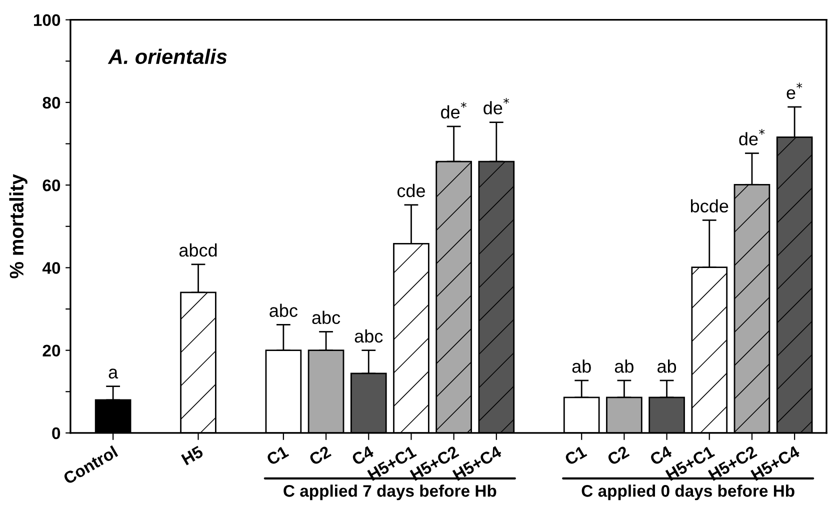 The height and width of the screenshot is (521, 829). What do you see at coordinates (198, 250) in the screenshot?
I see `data-label: abcd` at bounding box center [198, 250].